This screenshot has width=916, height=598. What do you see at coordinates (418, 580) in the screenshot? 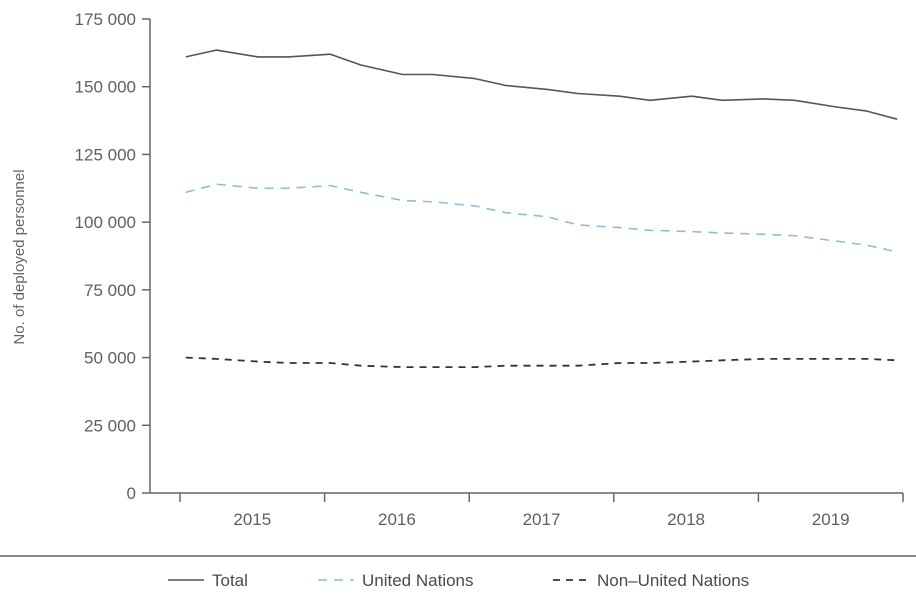
I see `legend-label: United Nations` at bounding box center [418, 580].